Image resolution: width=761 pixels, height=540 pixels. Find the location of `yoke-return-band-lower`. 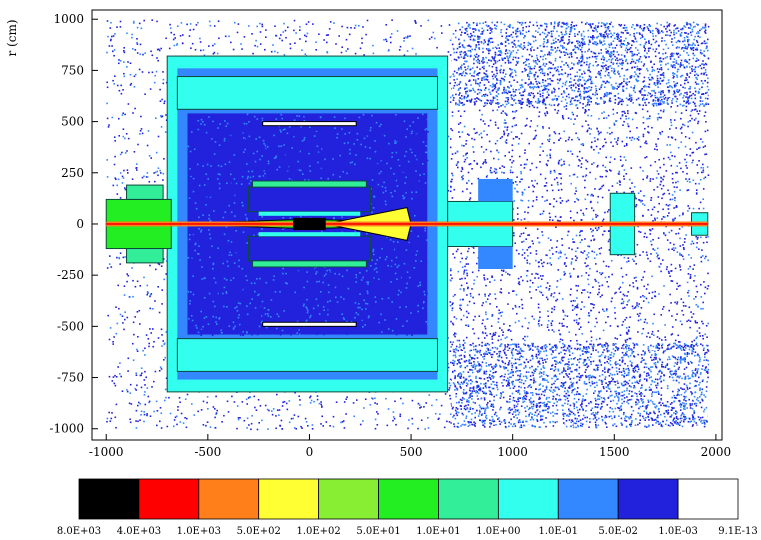

yoke-return-band-lower is located at coordinates (307, 355).